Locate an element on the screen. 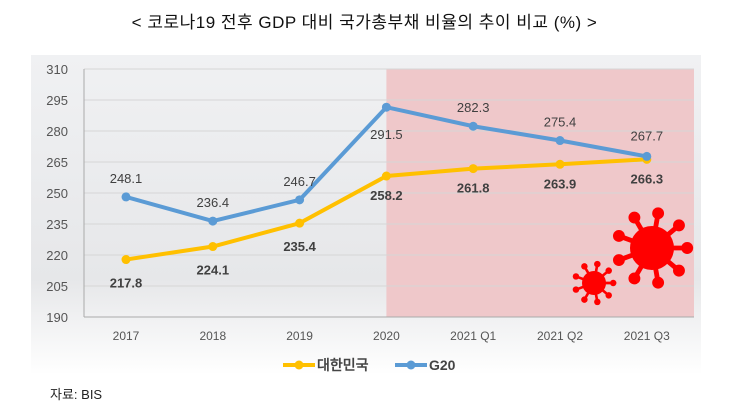 The height and width of the screenshot is (410, 729). legend-label: 대한민국 is located at coordinates (343, 365).